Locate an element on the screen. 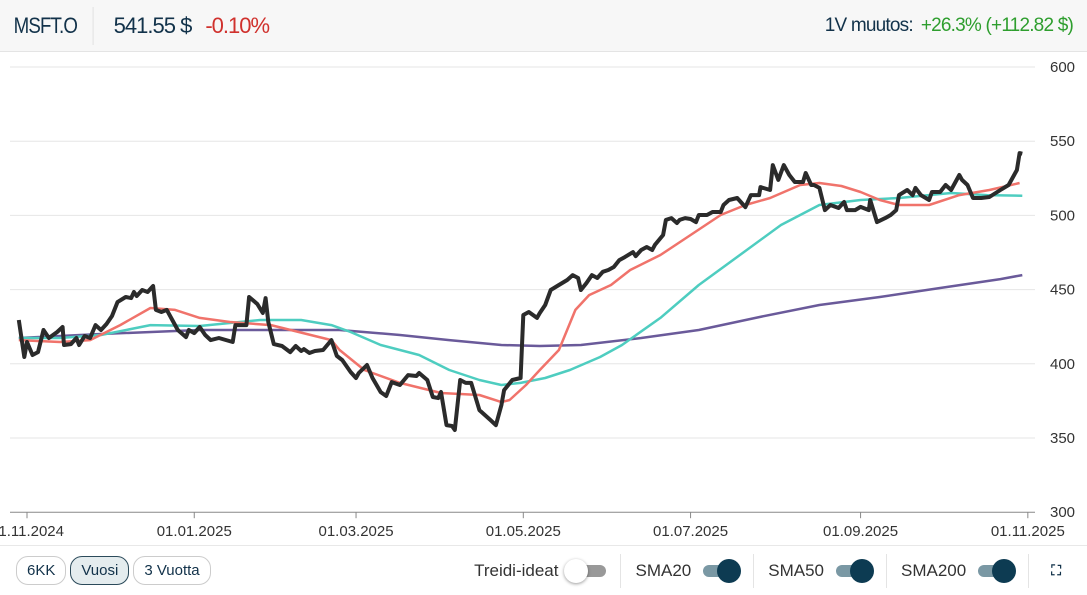 The image size is (1087, 595). toggle-treidi-ideat: Treidi-ideat is located at coordinates (541, 570).